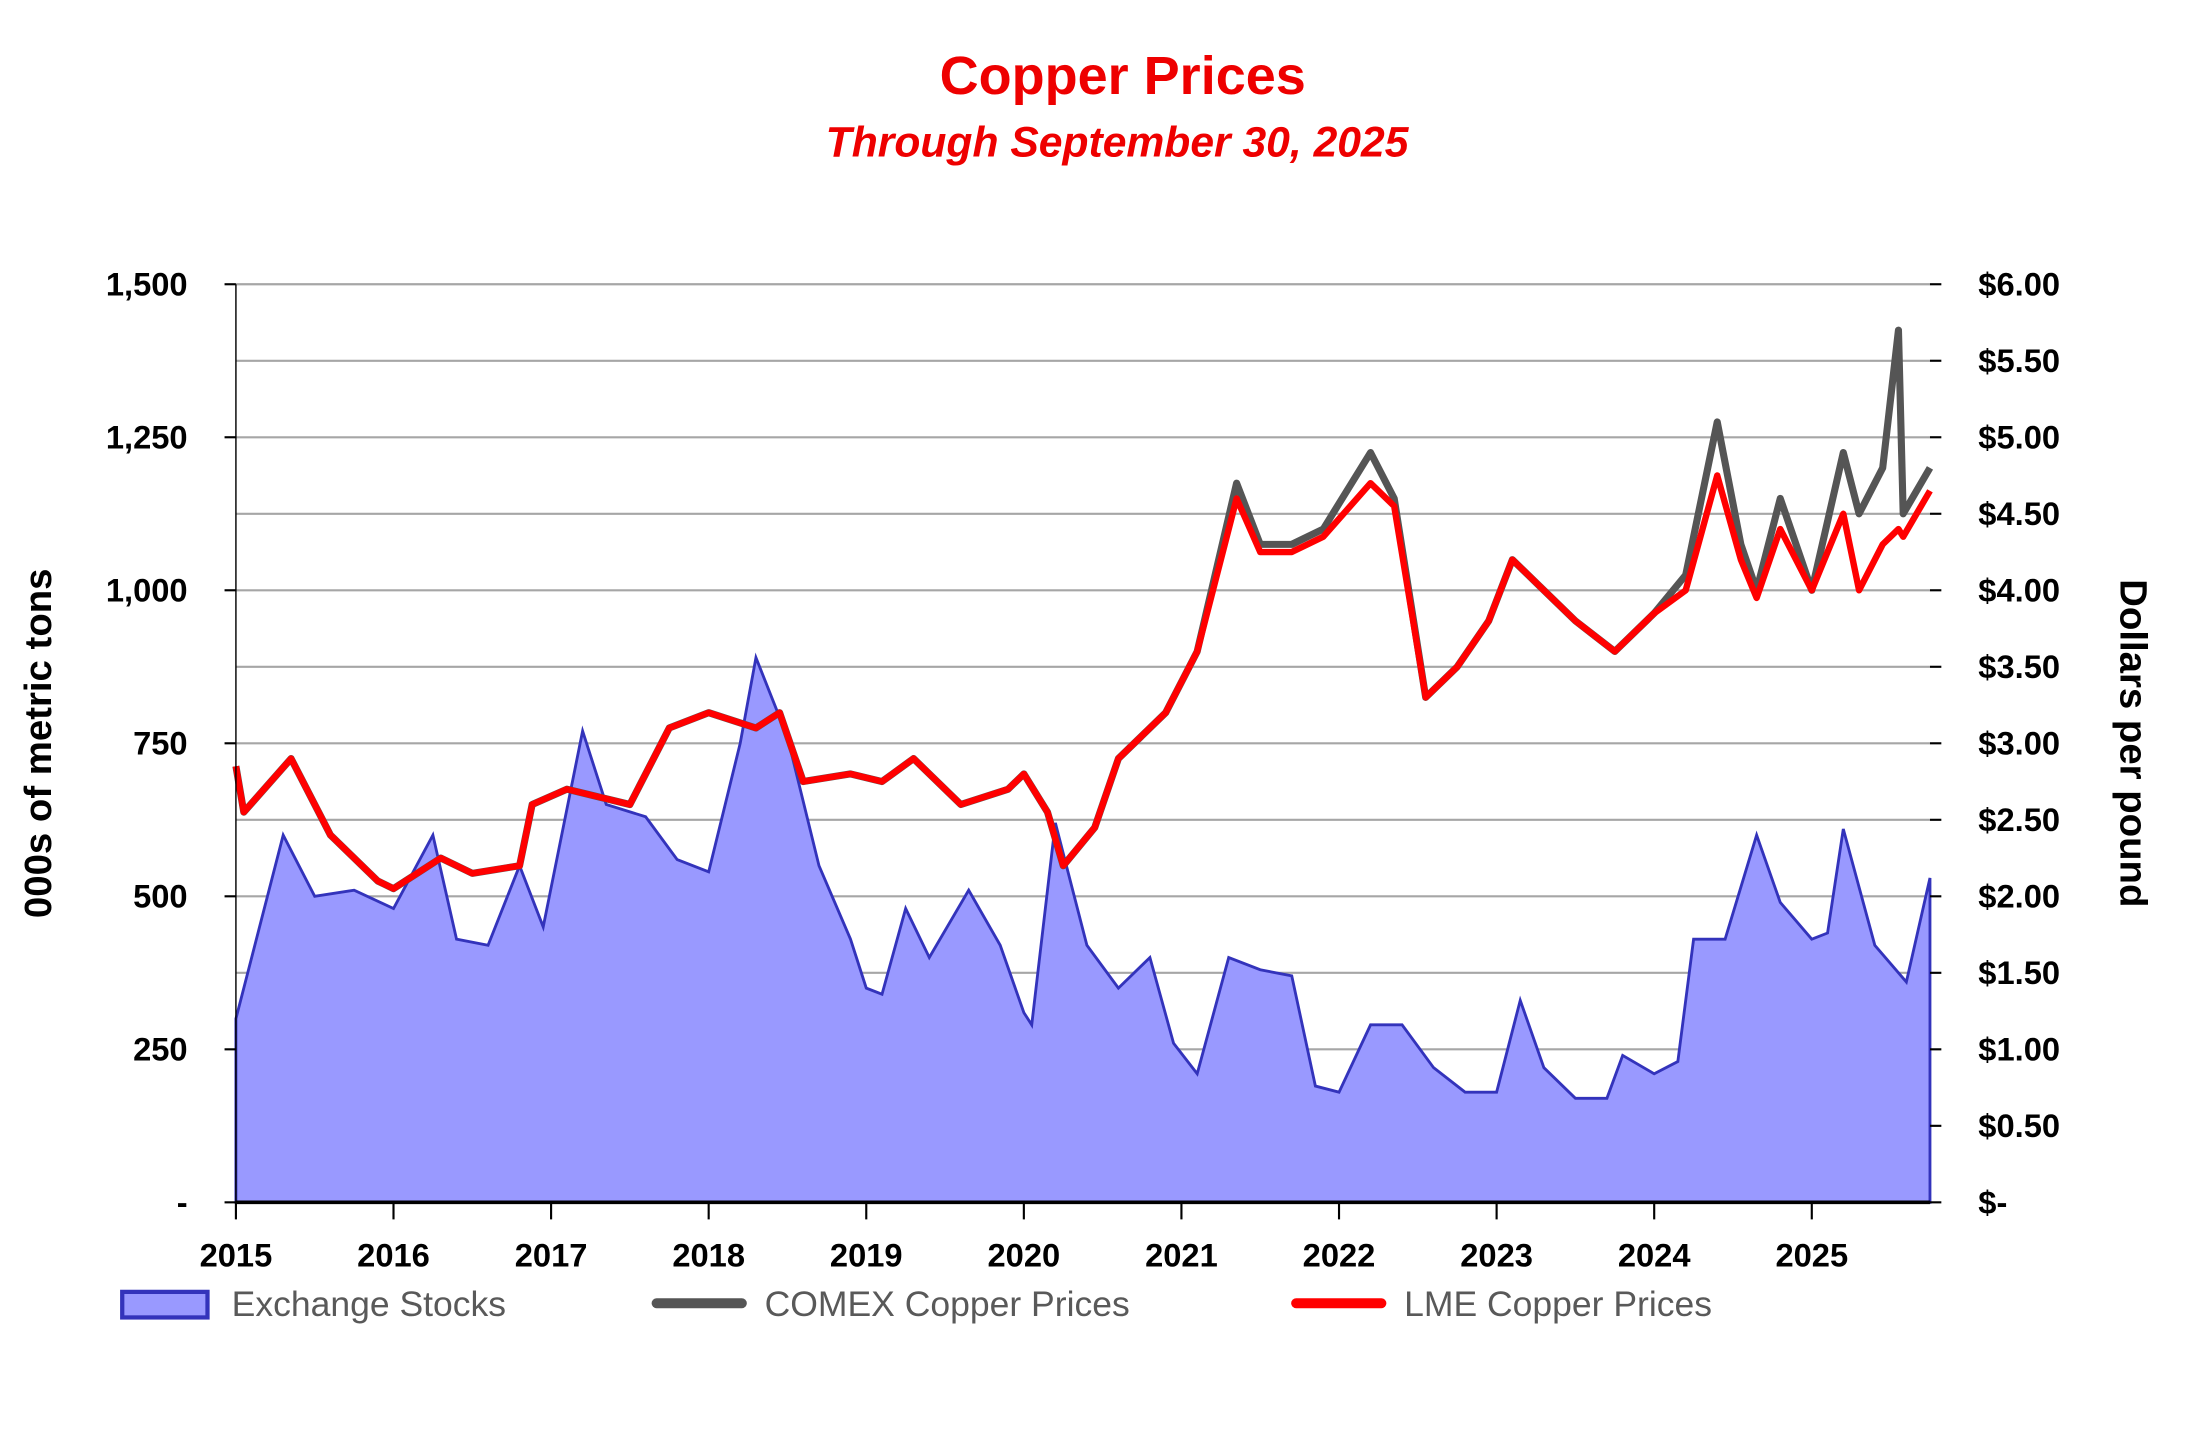  I want to click on y-left-tick-label: 1,250, so click(147, 437).